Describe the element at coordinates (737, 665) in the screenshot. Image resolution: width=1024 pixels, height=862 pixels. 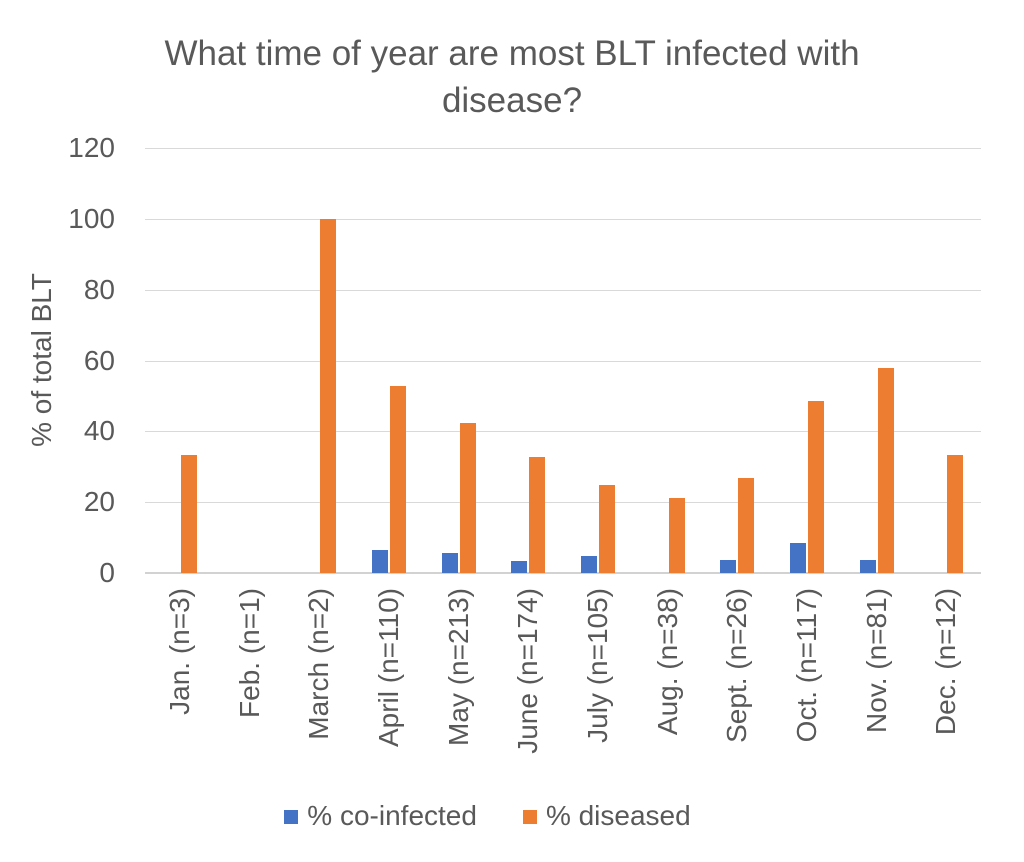
I see `xlabel-sept: Sept. (n=26)` at that location.